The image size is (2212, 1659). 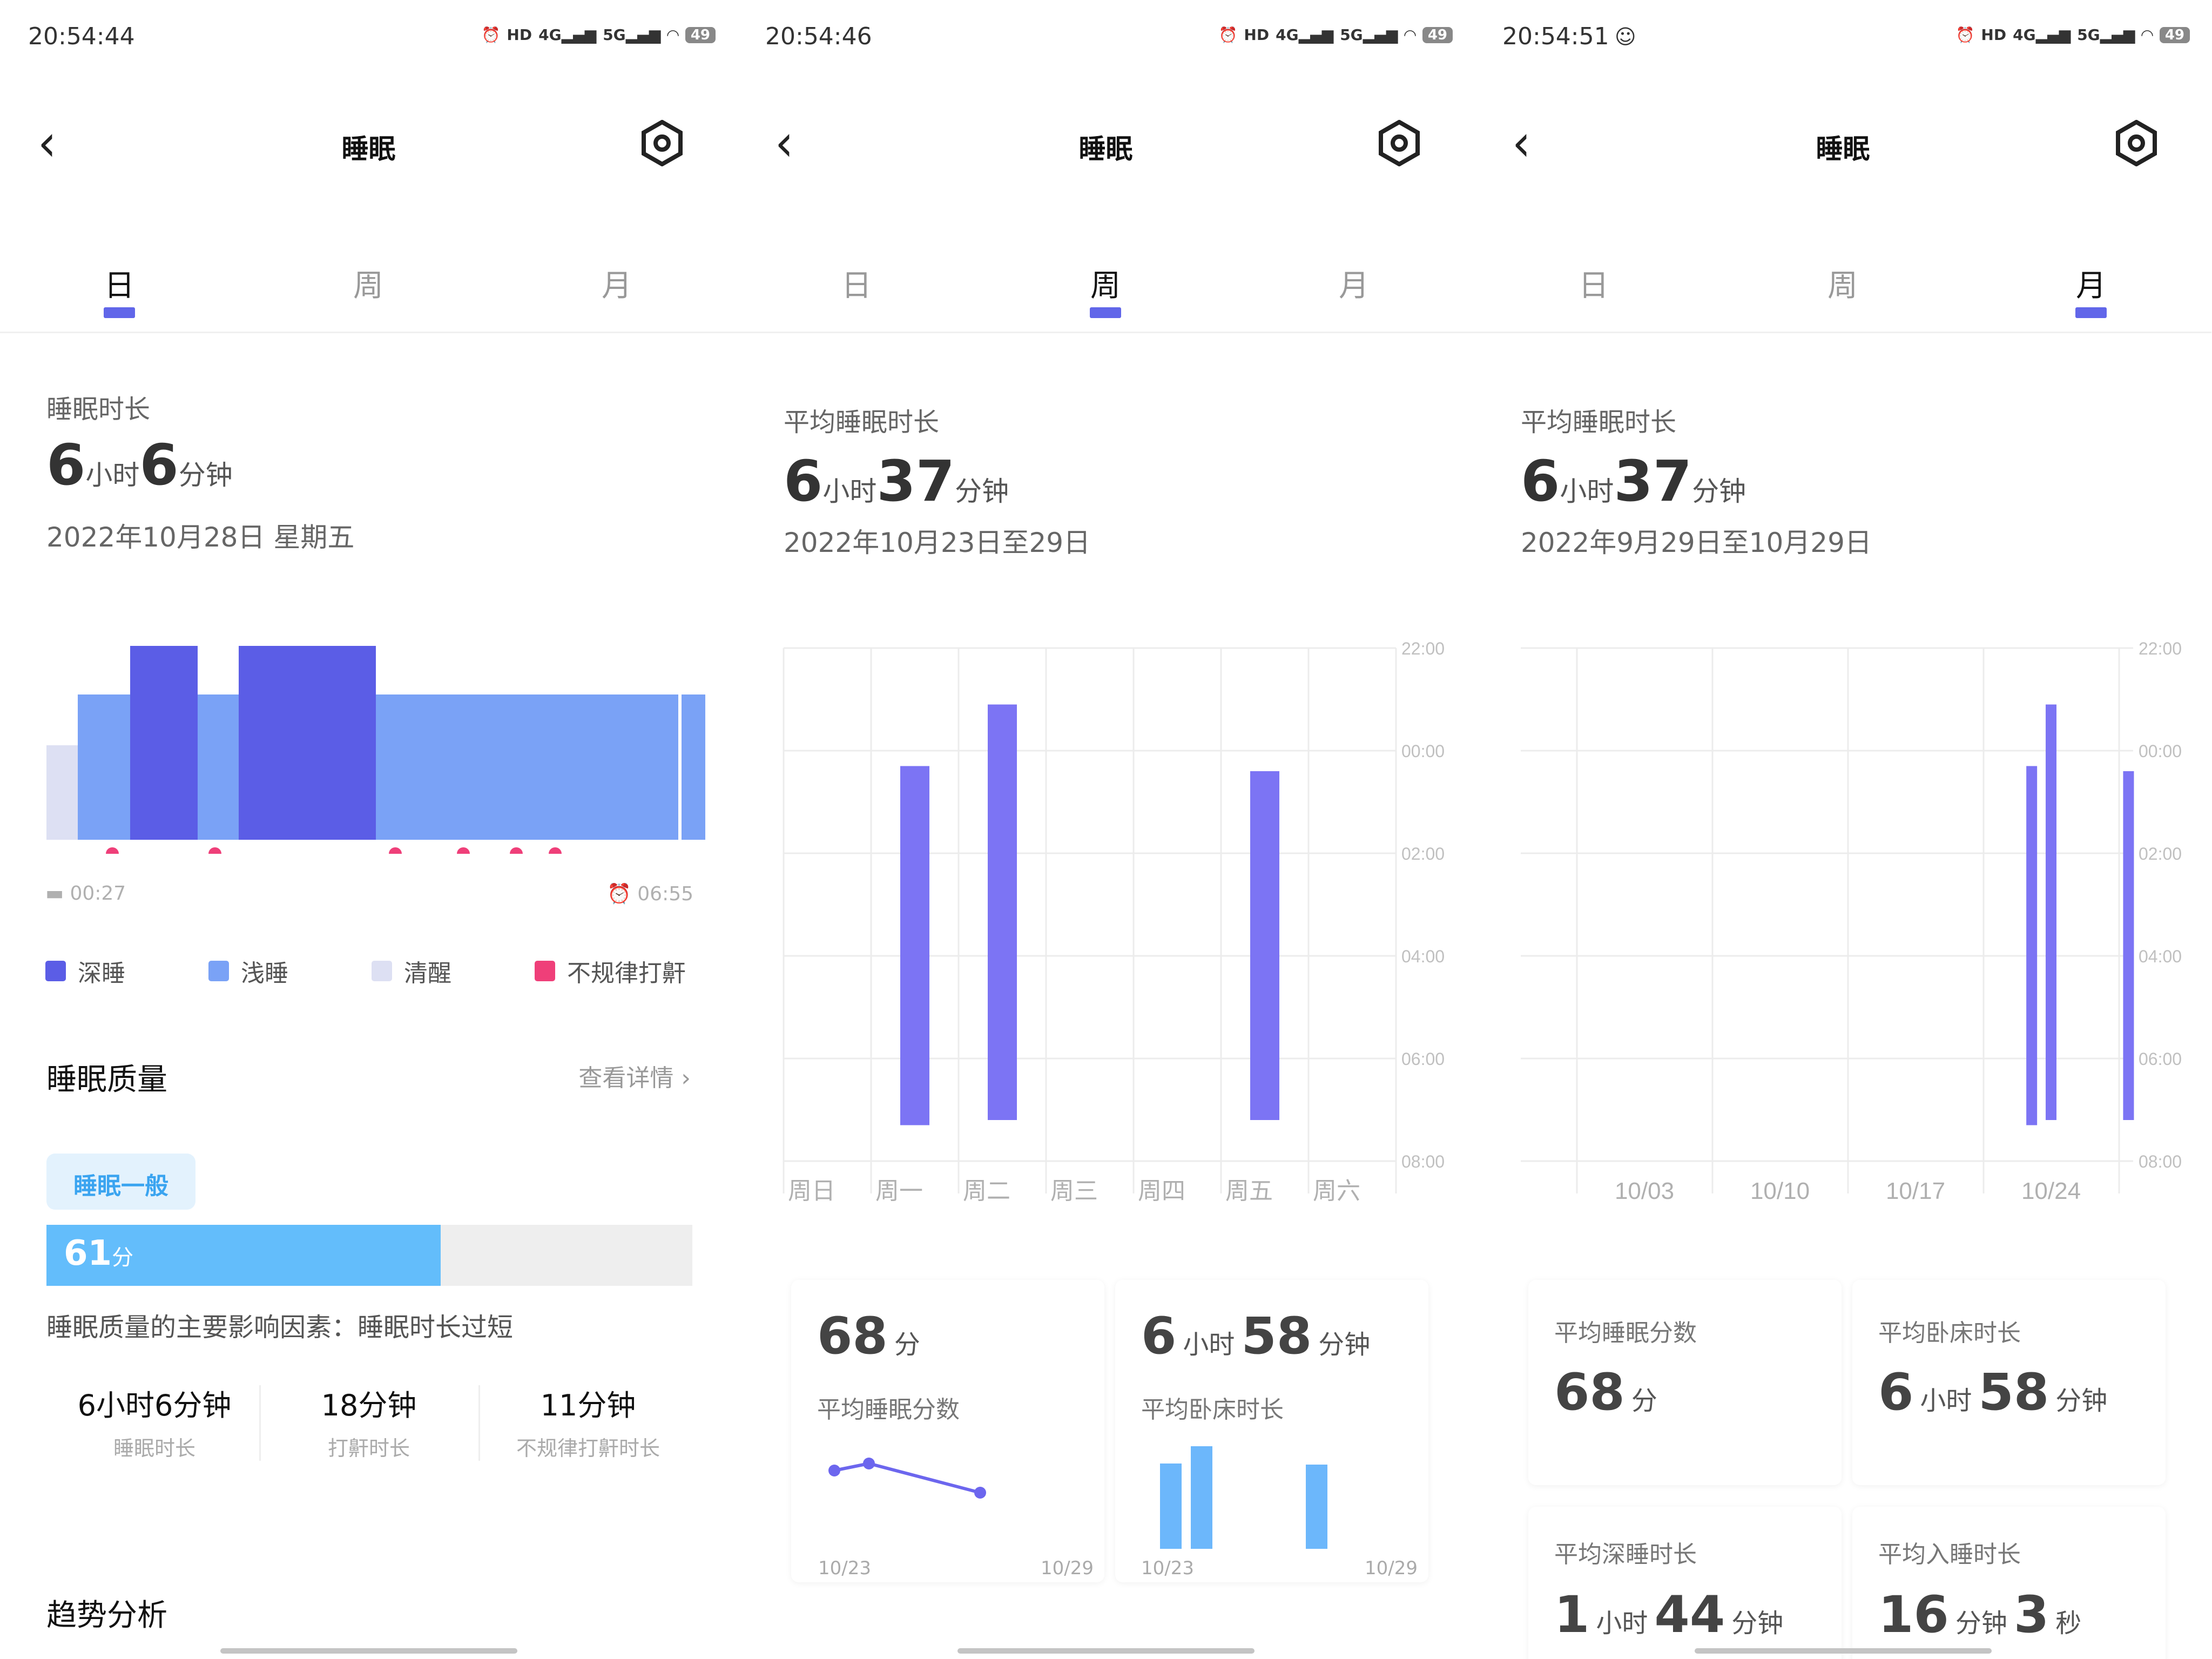 I want to click on card2-x-start: 10/23, so click(x=1167, y=1568).